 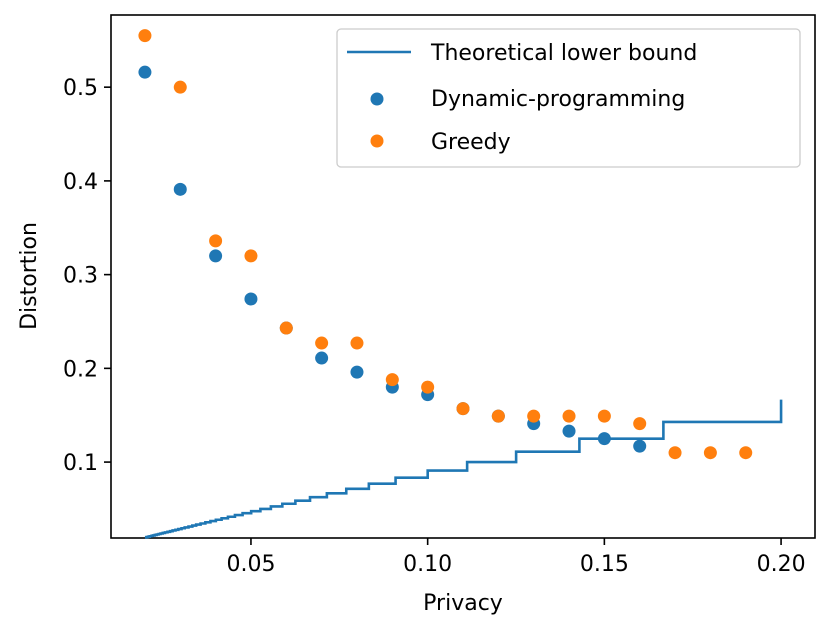 What do you see at coordinates (377, 141) in the screenshot?
I see `legend-marker-greedy` at bounding box center [377, 141].